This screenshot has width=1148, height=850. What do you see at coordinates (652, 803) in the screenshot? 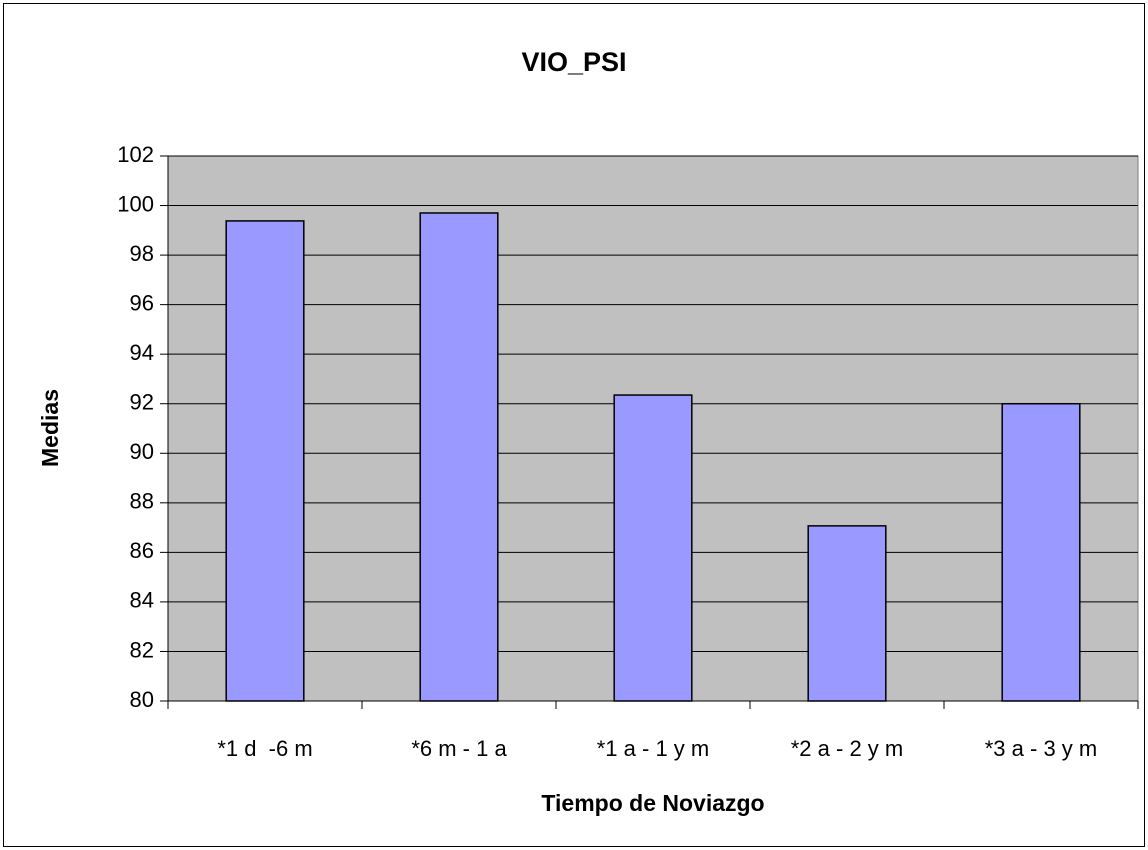
I see `x-axis-title: Tiempo de Noviazgo` at bounding box center [652, 803].